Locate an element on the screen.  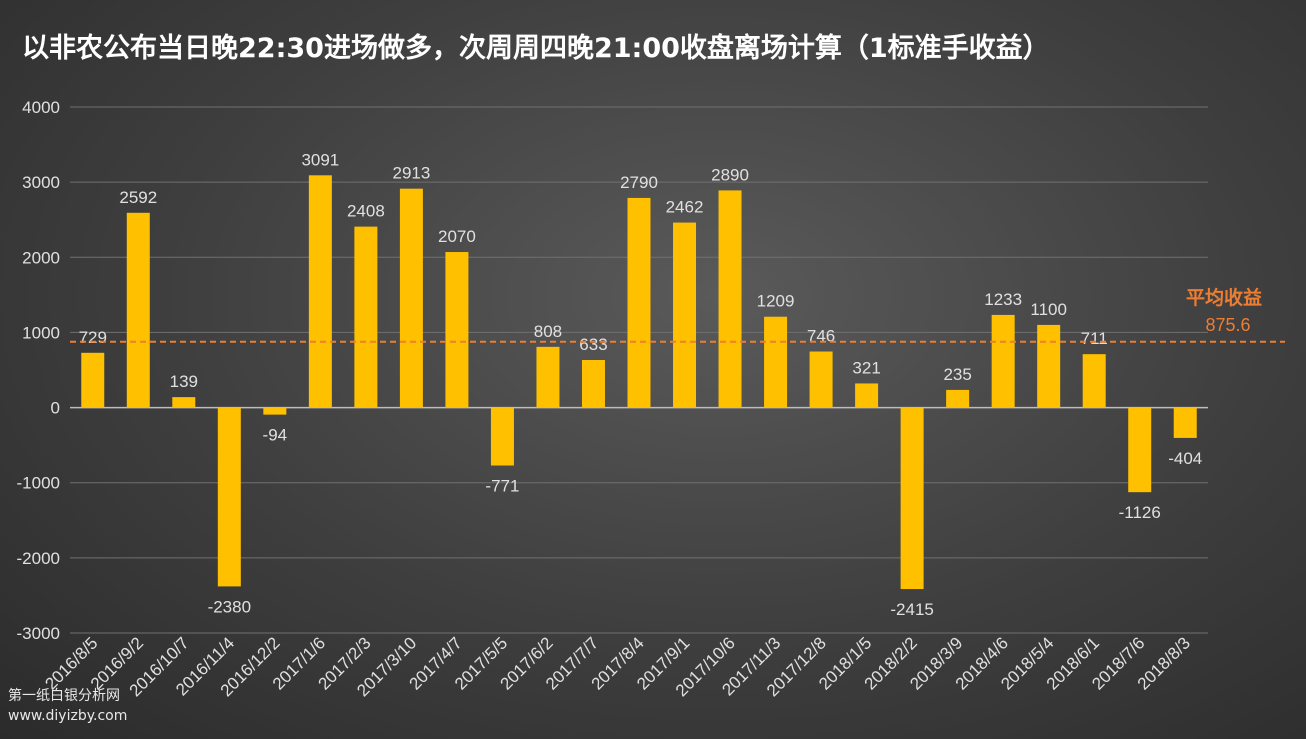
footer-site-url: www.diyizby.com is located at coordinates (68, 716).